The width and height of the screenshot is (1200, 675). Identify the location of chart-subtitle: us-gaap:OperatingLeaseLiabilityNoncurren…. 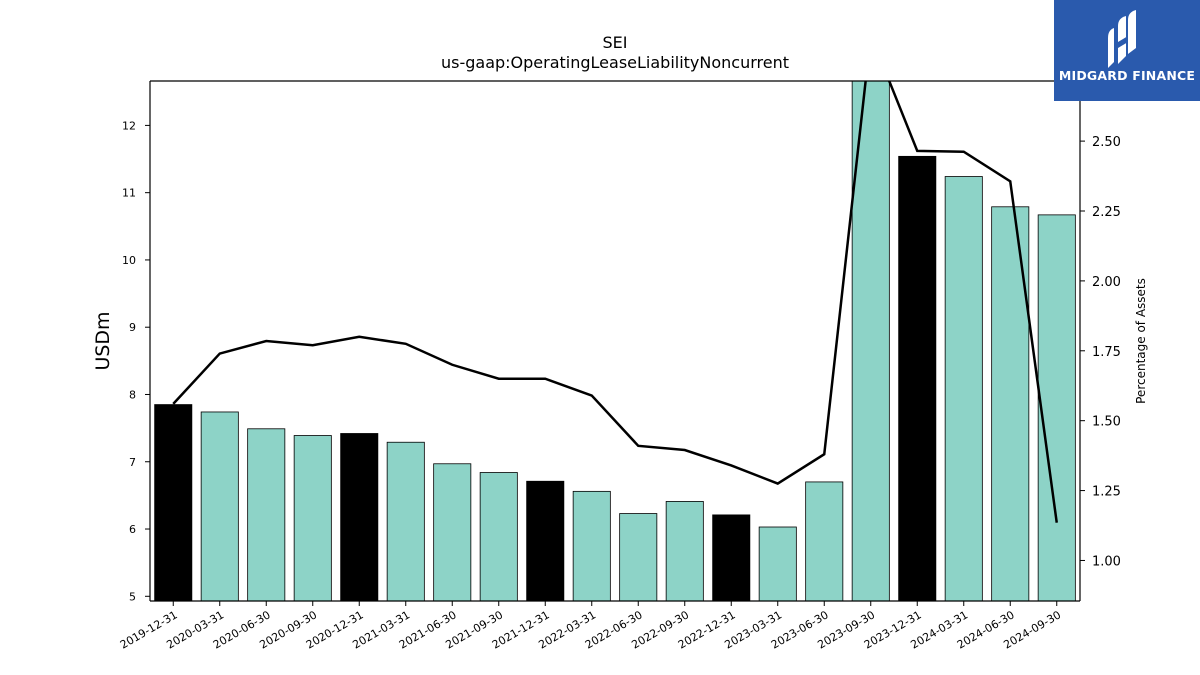
(615, 62).